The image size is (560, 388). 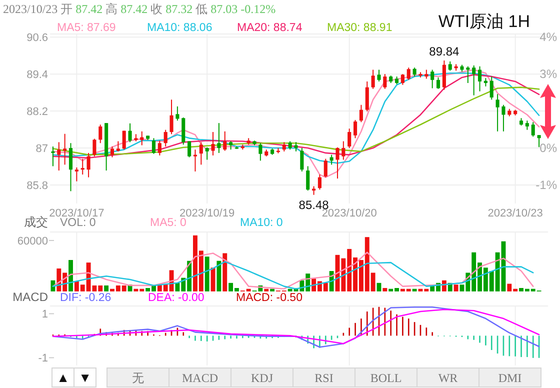 What do you see at coordinates (444, 51) in the screenshot?
I see `annotation: 89.84` at bounding box center [444, 51].